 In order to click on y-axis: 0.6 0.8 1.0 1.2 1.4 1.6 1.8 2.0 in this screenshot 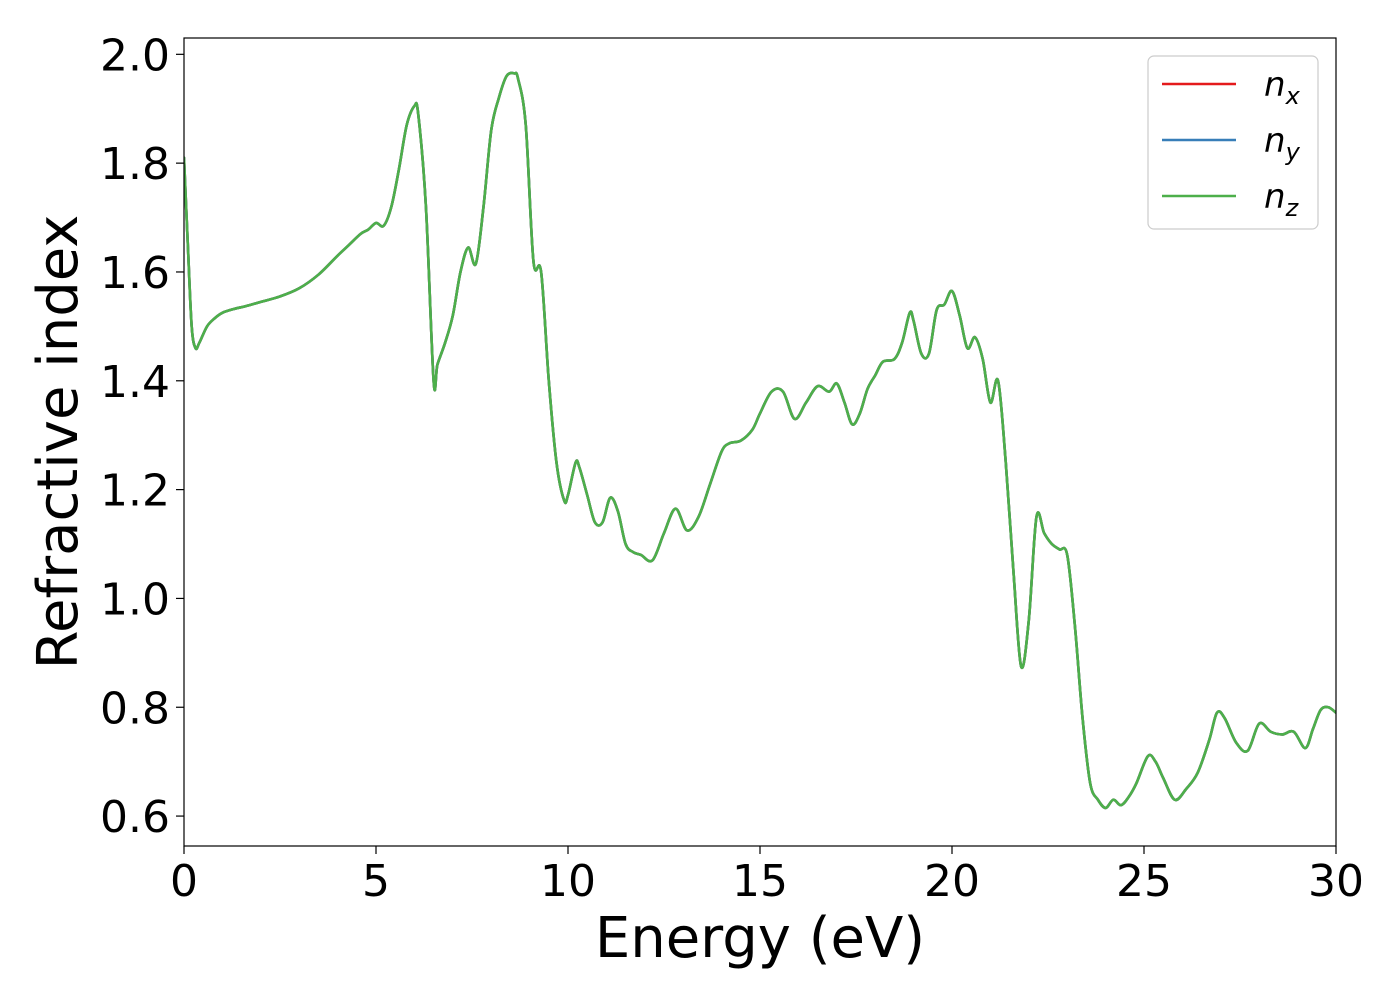, I will do `click(142, 436)`.